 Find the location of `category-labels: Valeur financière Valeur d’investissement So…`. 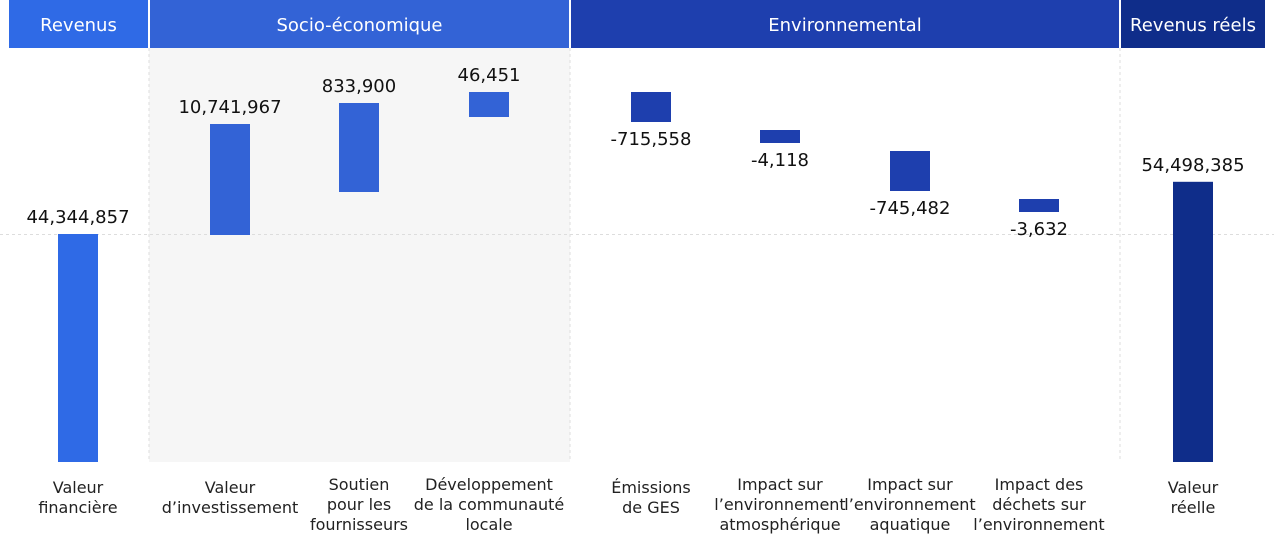

category-labels: Valeur financière Valeur d’investissement So… is located at coordinates (628, 504).